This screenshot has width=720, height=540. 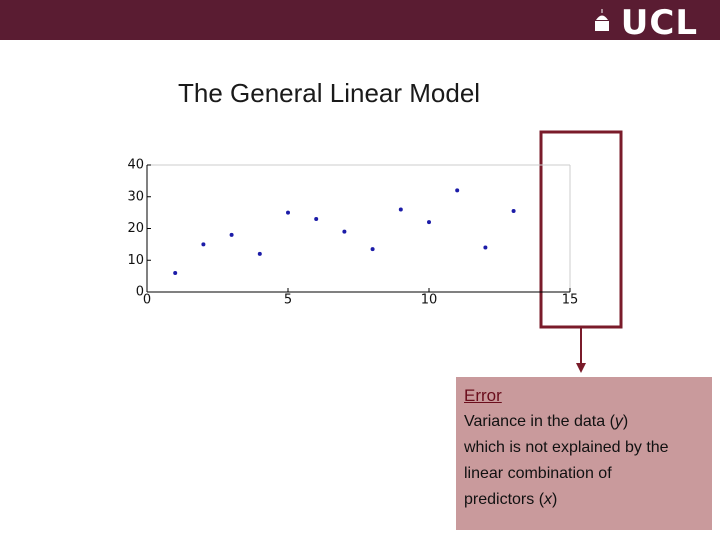 I want to click on y-tick-label: 10, so click(x=135, y=260).